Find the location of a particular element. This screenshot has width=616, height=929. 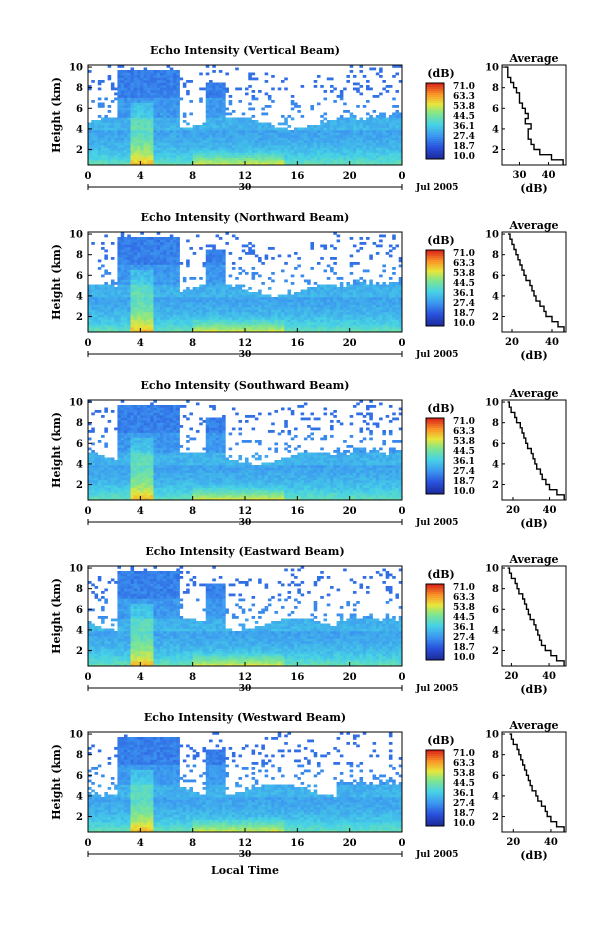

colorbar-tick-label: 18.7 is located at coordinates (464, 147).